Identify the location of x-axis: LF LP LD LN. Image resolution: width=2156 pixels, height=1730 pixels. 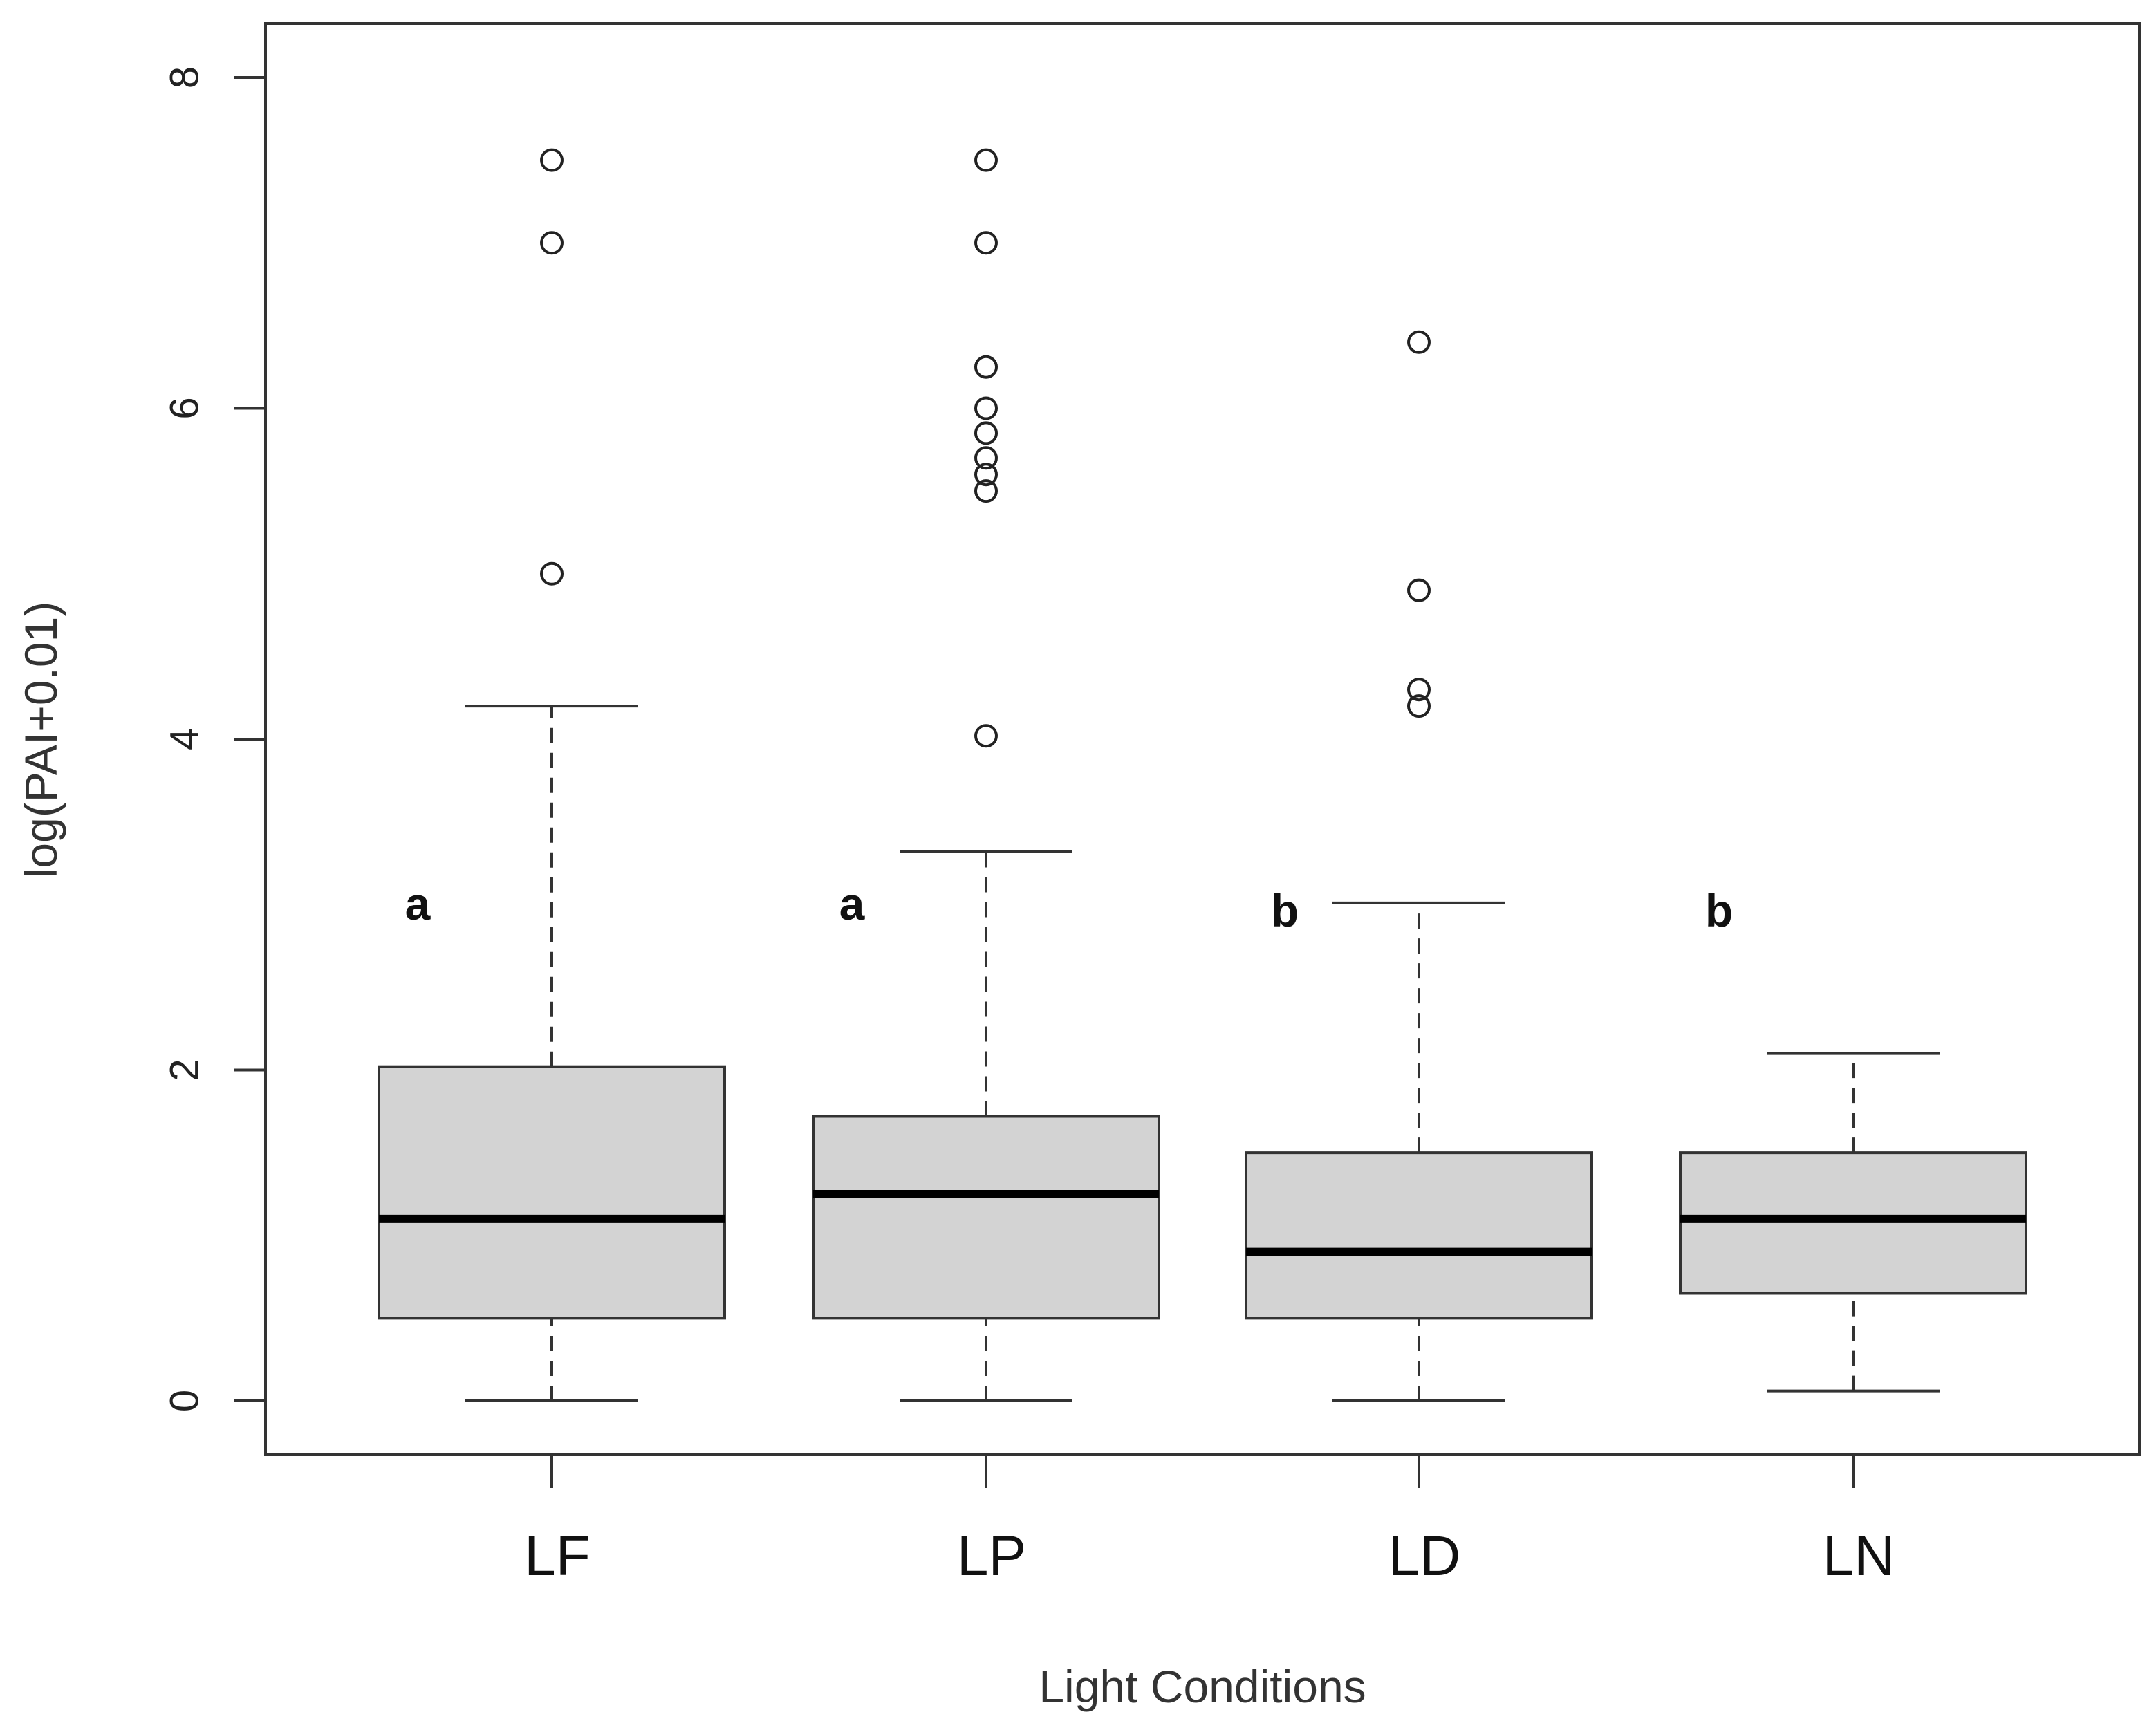
(1209, 1522).